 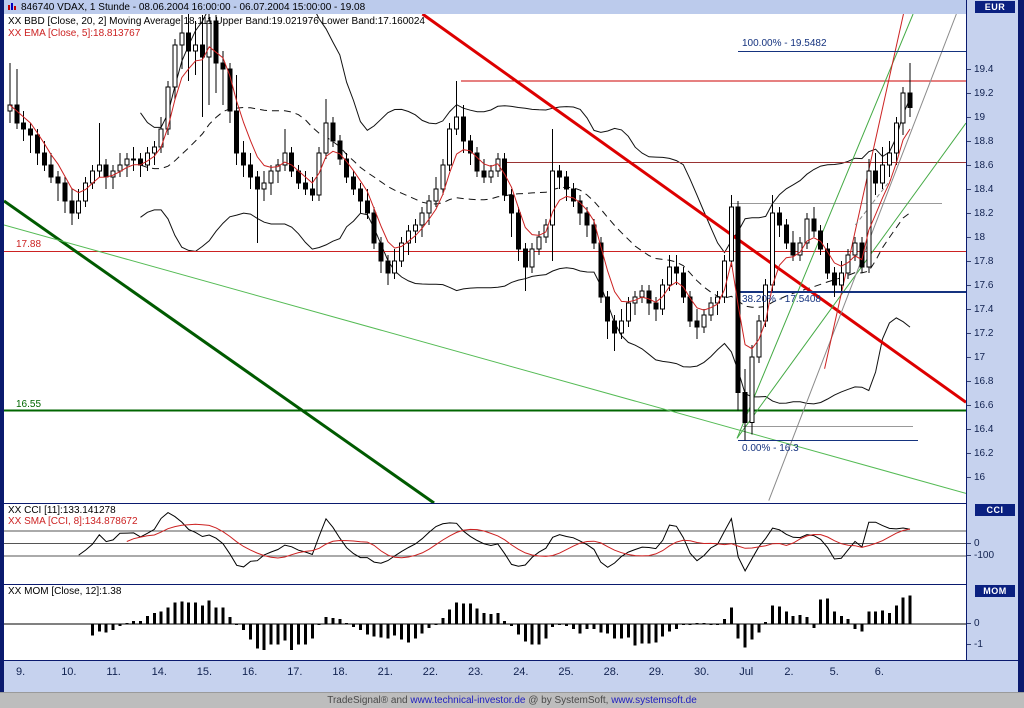 I want to click on price-tick-label: 18.2, so click(x=984, y=213).